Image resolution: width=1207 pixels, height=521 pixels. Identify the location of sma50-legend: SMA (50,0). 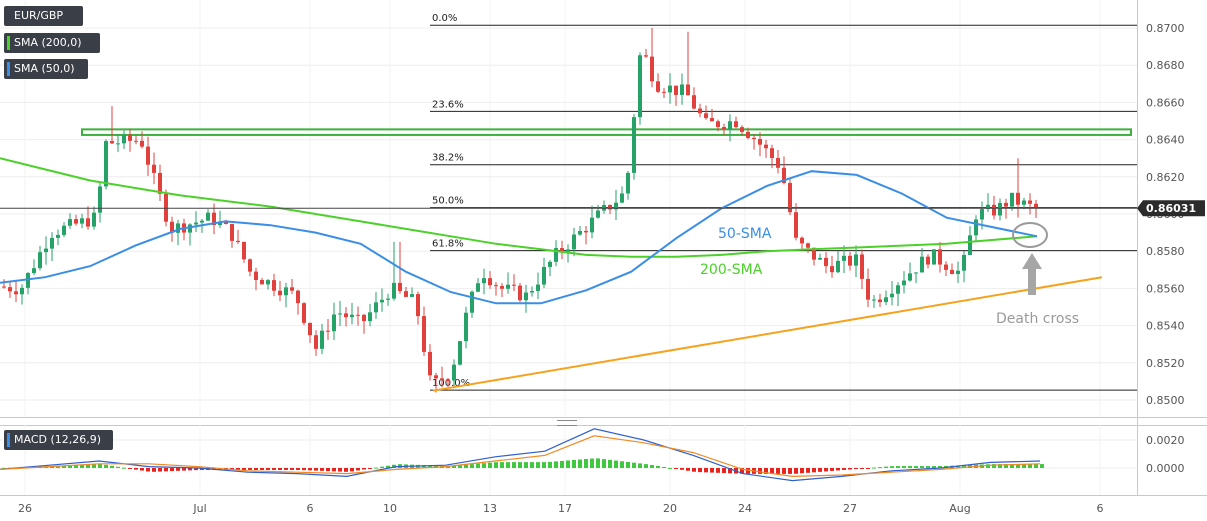
(46, 69).